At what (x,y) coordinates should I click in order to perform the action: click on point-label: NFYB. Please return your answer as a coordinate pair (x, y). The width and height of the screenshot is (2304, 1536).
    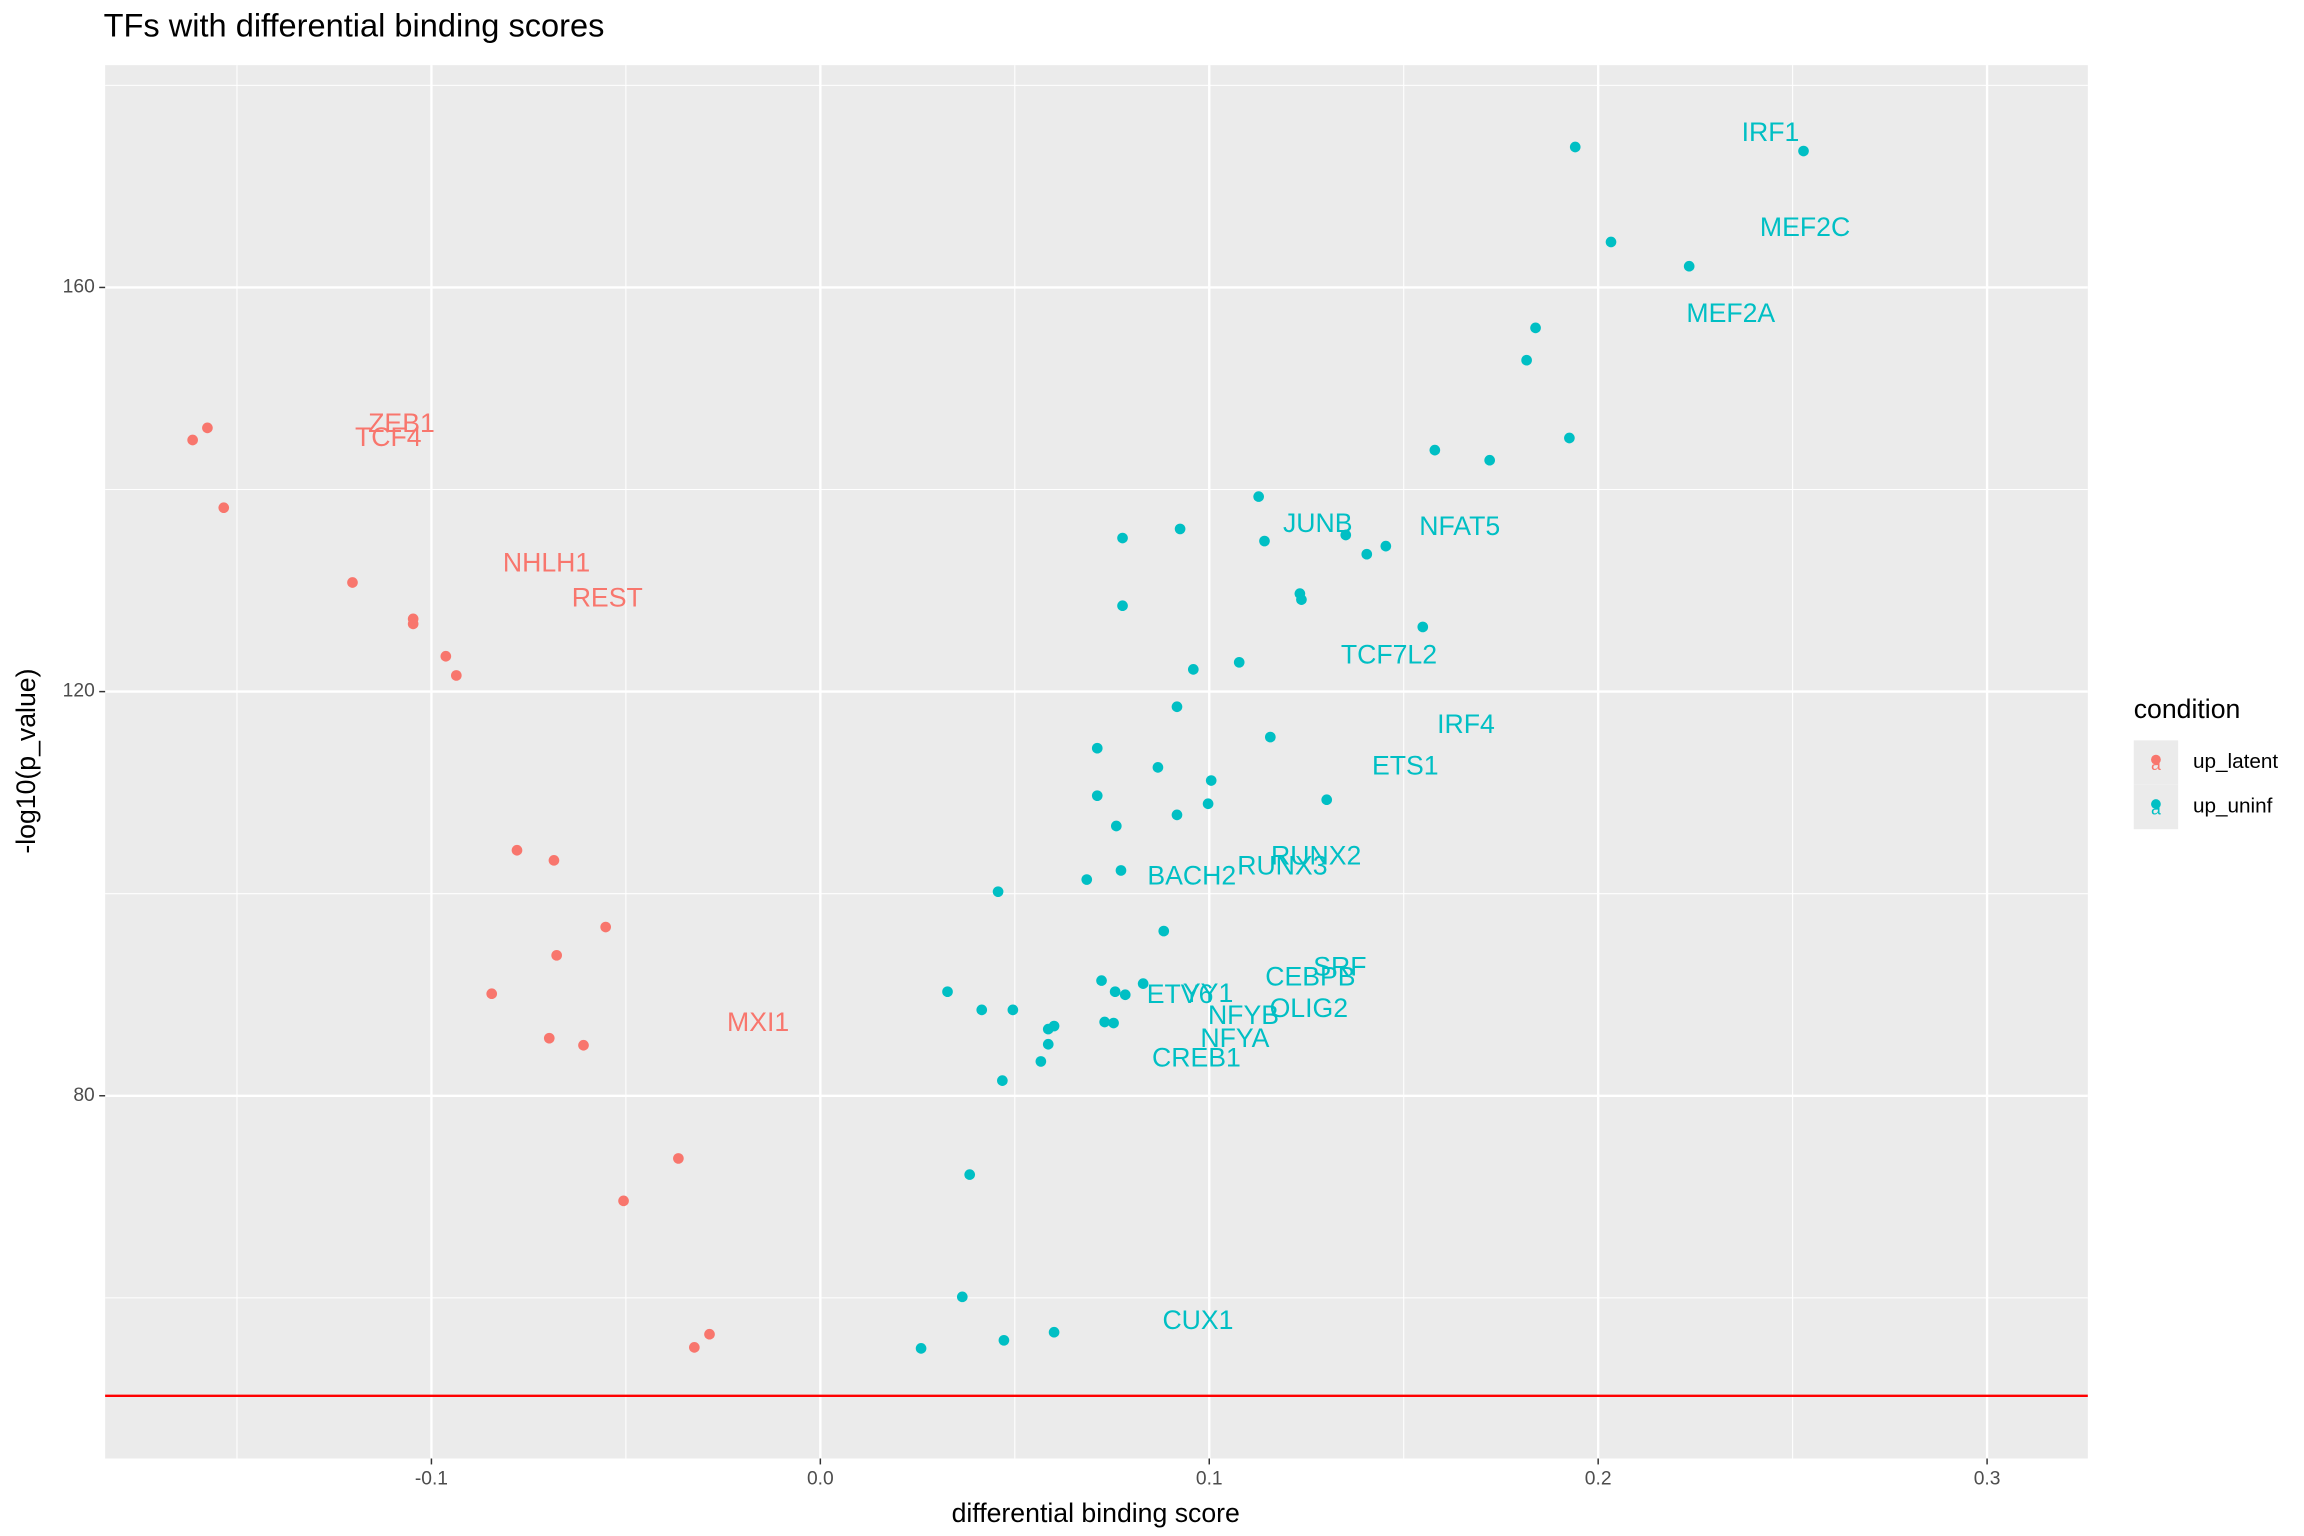
    Looking at the image, I should click on (1243, 1015).